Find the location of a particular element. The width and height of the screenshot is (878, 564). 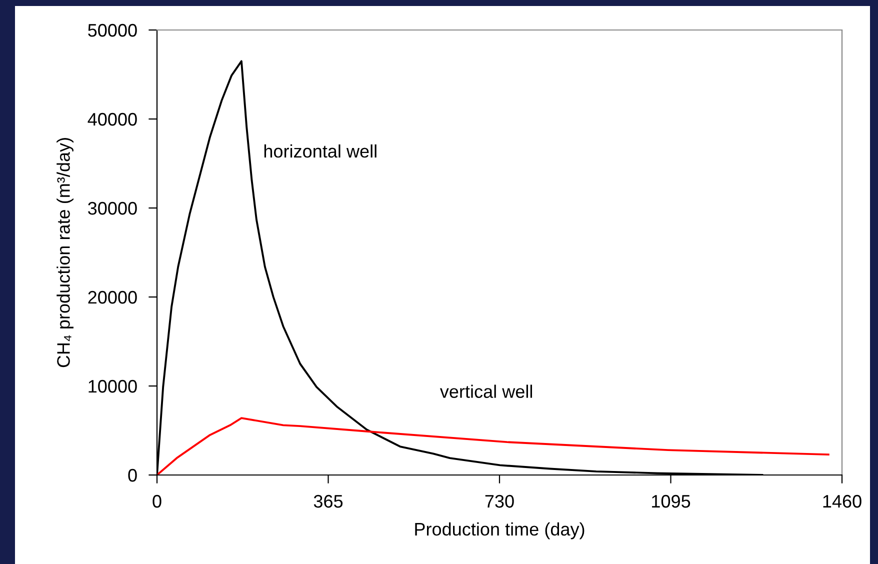

y-tick-label: 40000 is located at coordinates (112, 119).